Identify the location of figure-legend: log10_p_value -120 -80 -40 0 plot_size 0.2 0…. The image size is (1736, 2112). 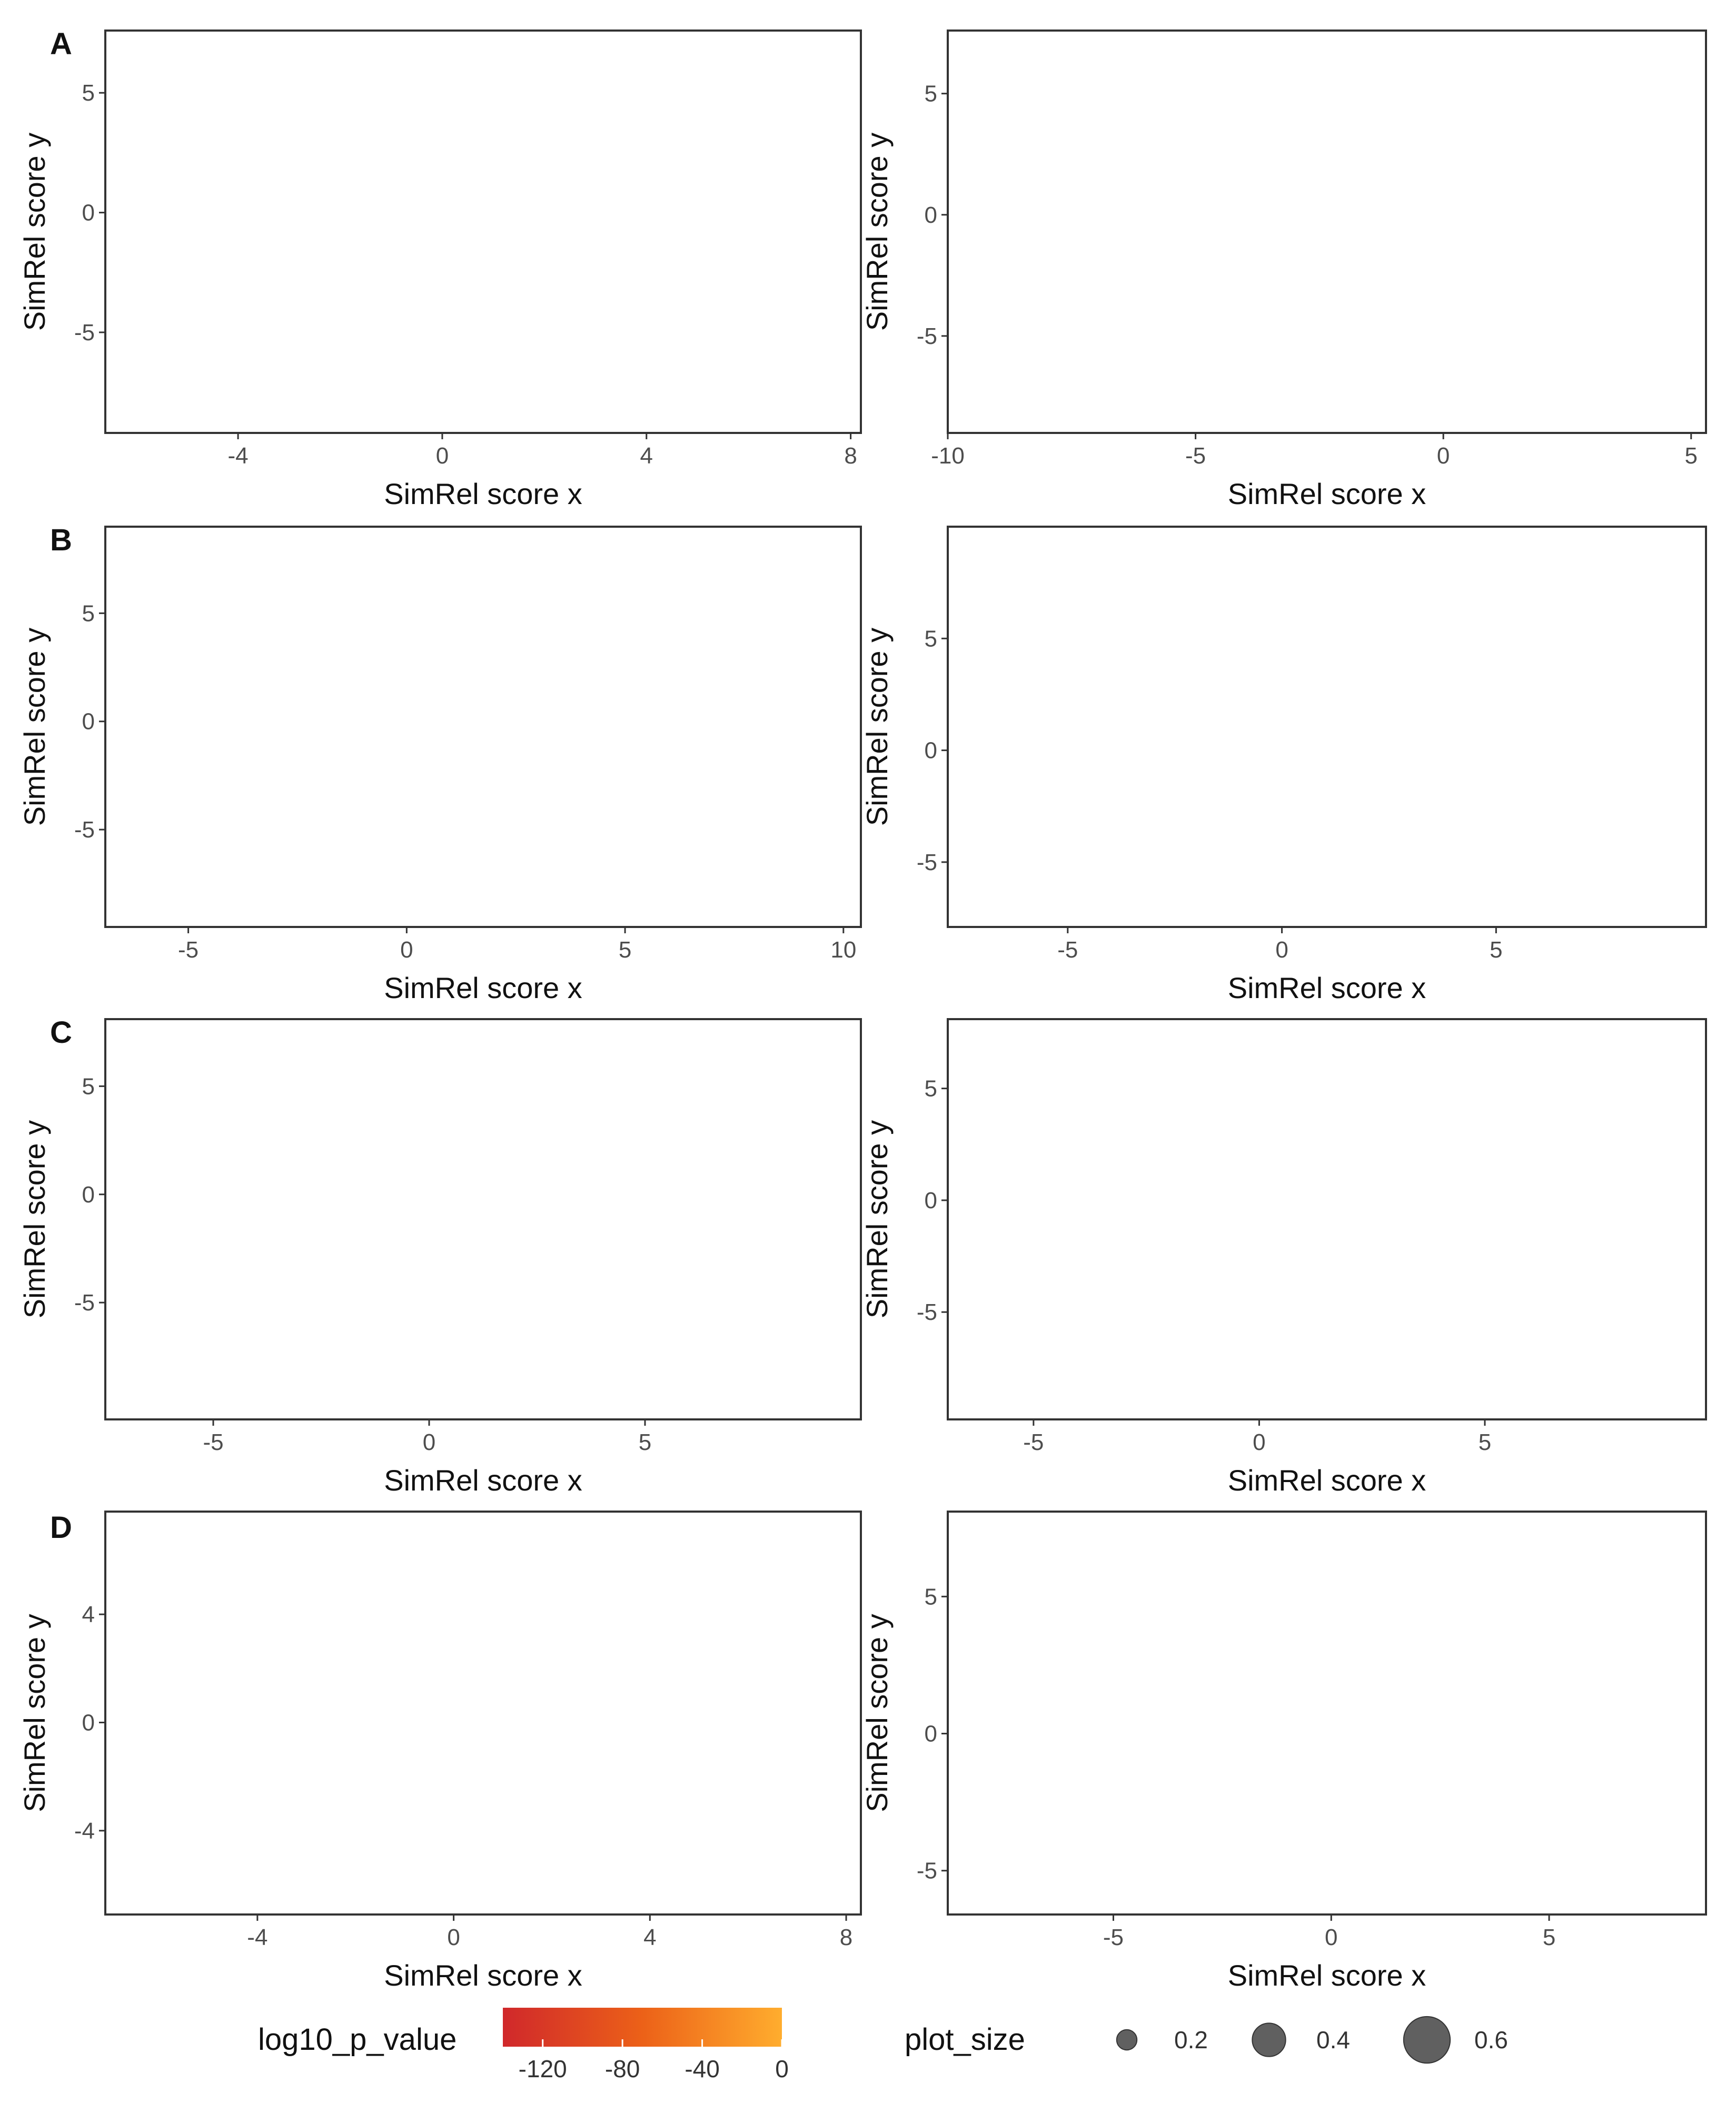
(883, 2046).